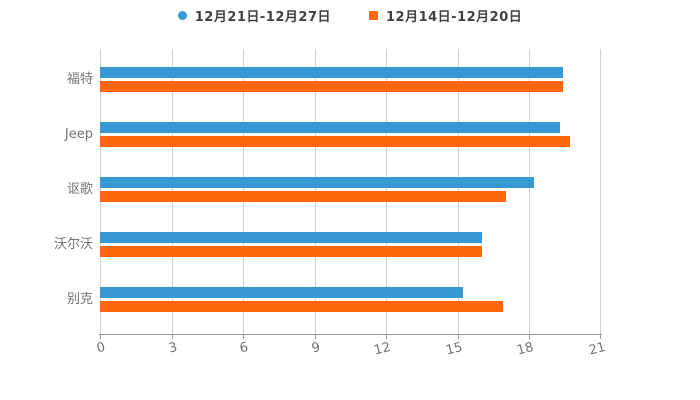  I want to click on category-label-4: 沃尔沃, so click(73, 244).